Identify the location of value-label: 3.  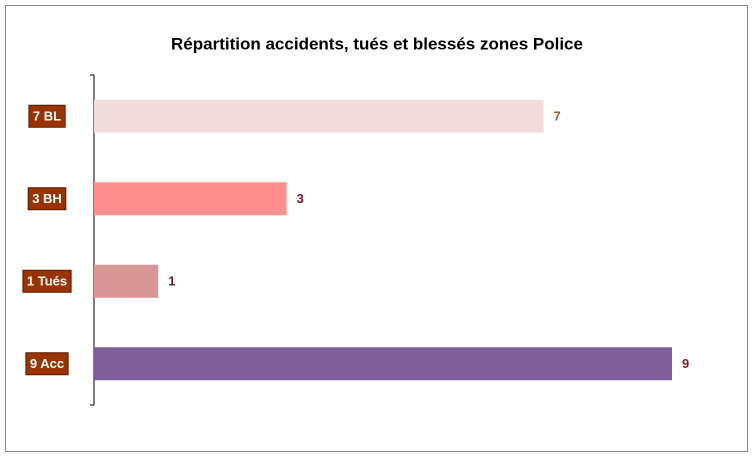
(300, 198).